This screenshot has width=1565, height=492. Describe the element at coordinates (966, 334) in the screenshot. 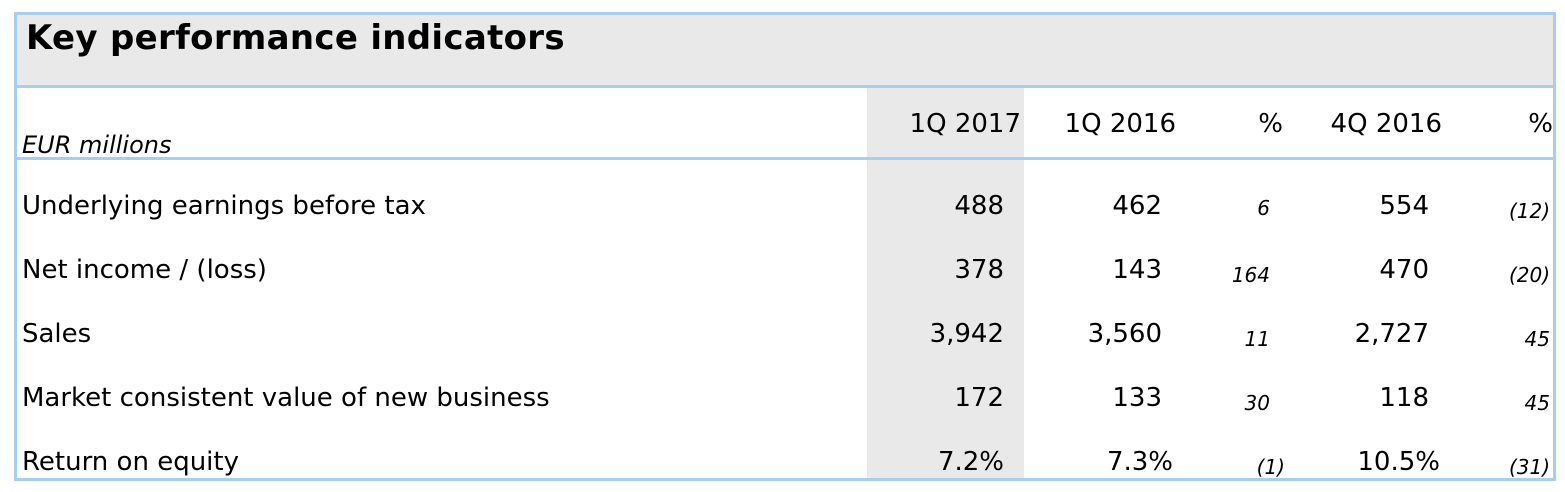

I see `cell-1q-2017: 3,942` at that location.